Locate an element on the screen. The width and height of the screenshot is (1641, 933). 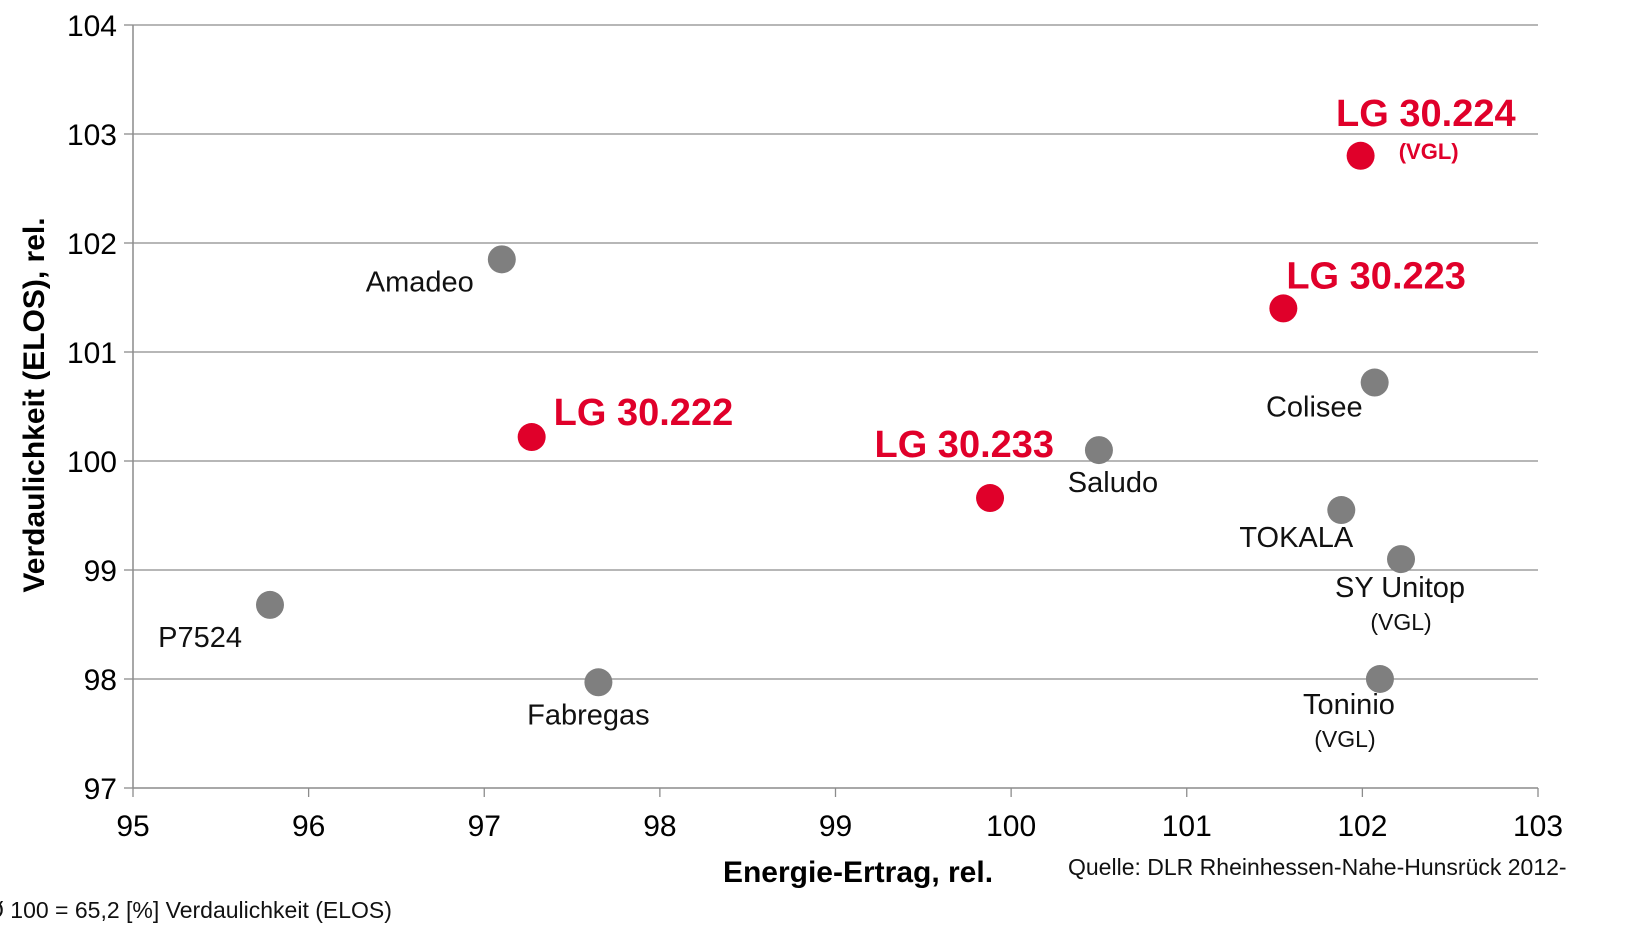
point-label: SY Unitop is located at coordinates (1400, 588).